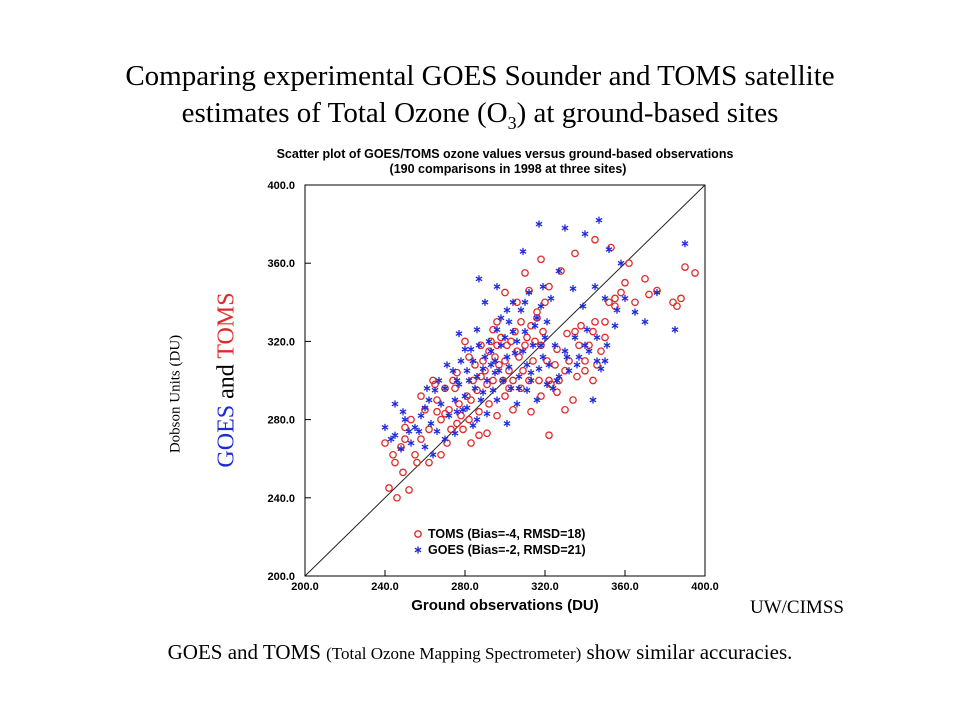  Describe the element at coordinates (226, 436) in the screenshot. I see `y-label-goes: GOES` at that location.